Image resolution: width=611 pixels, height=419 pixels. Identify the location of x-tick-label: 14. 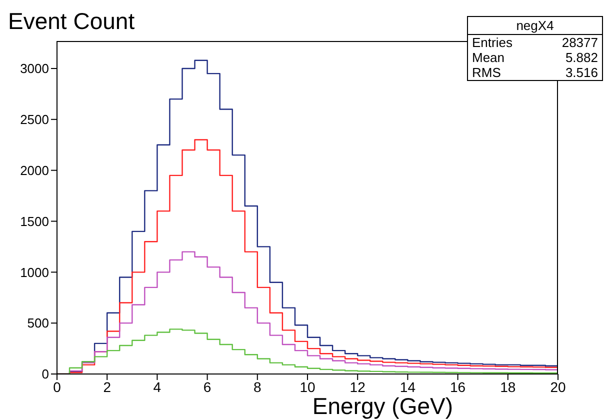
(408, 386).